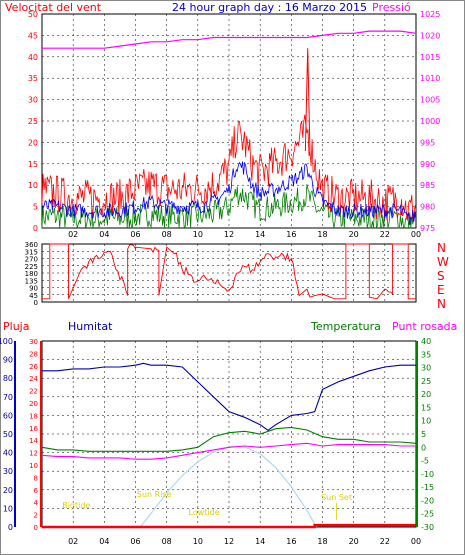 The width and height of the screenshot is (465, 555). Describe the element at coordinates (31, 267) in the screenshot. I see `direction-ytick-5: 225` at that location.